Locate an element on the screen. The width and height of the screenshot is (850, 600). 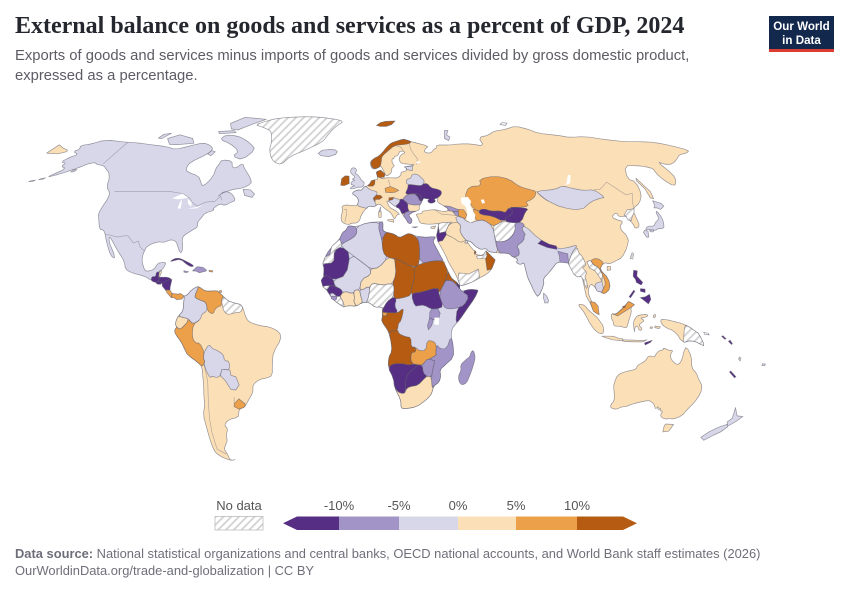
svg-text: No data is located at coordinates (239, 505).